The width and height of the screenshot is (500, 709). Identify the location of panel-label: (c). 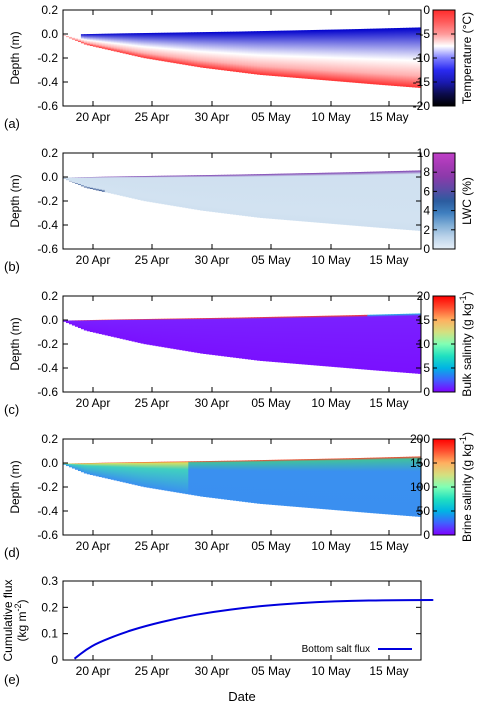
(11, 409).